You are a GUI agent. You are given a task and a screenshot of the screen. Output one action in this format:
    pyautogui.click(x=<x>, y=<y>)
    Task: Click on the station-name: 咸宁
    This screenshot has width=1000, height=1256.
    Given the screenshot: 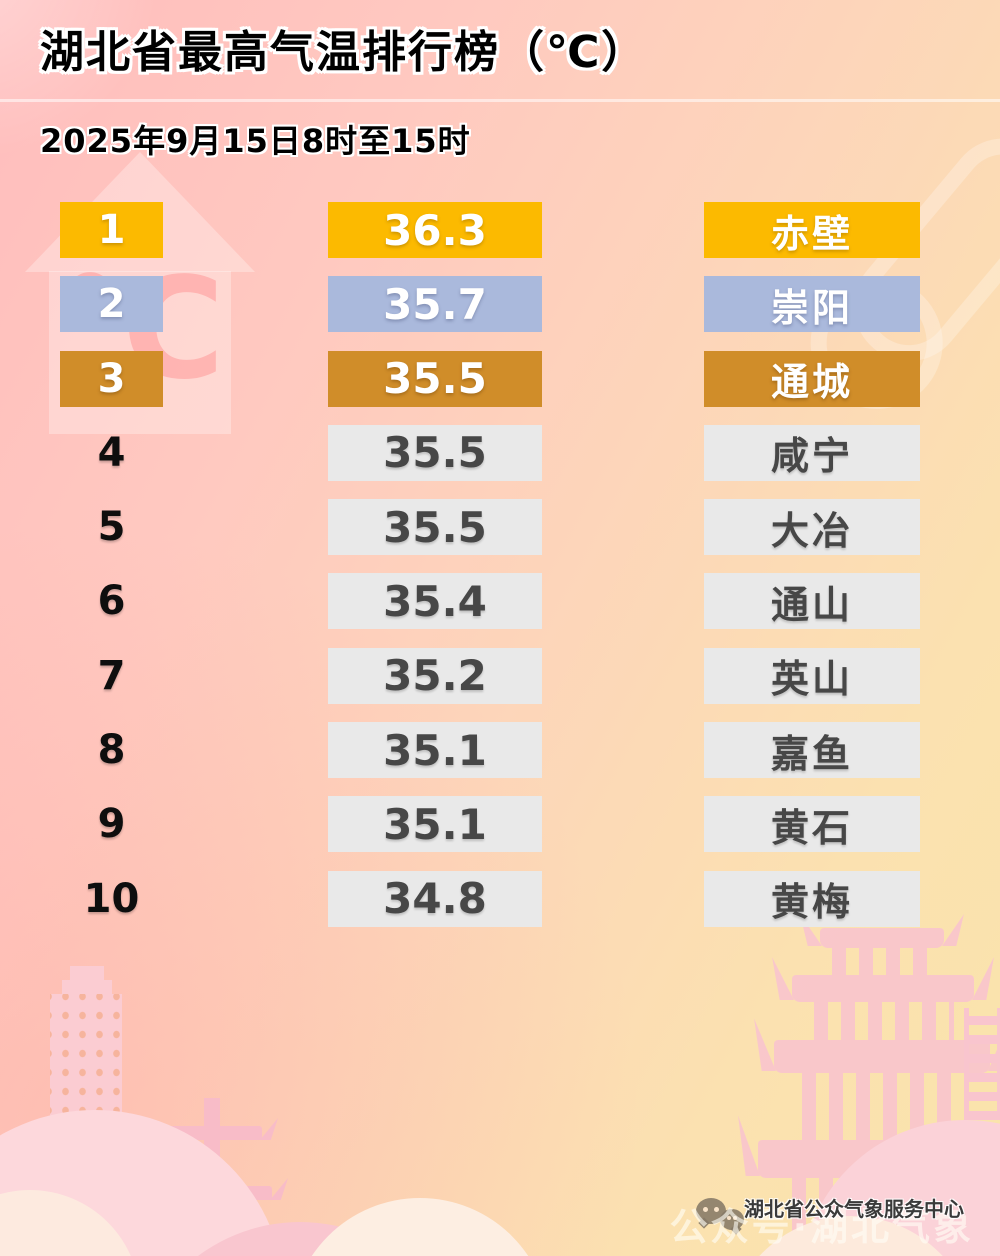 What is the action you would take?
    pyautogui.click(x=812, y=452)
    